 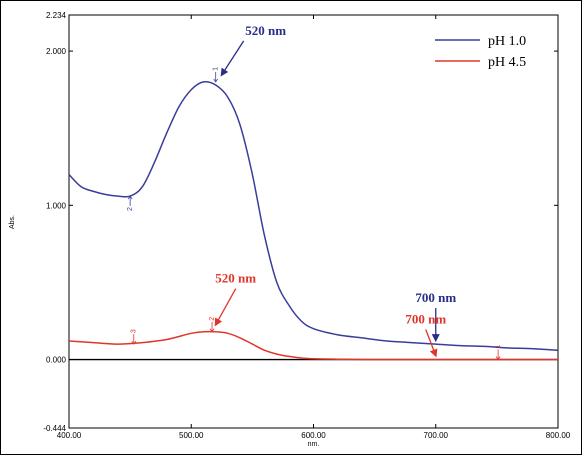 I want to click on legend: pH 1.0 pH 4.5, so click(x=480, y=52).